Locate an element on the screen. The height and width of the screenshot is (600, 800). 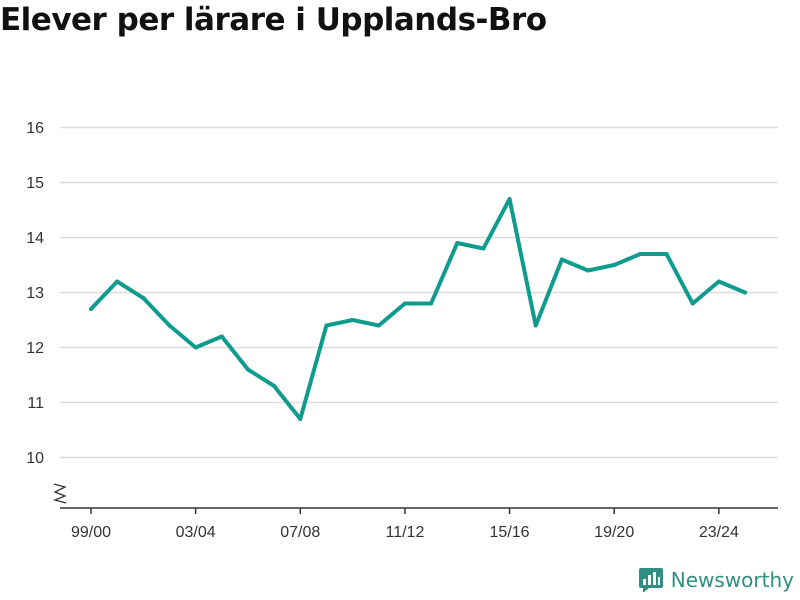
y-tick-label: 16 is located at coordinates (35, 128).